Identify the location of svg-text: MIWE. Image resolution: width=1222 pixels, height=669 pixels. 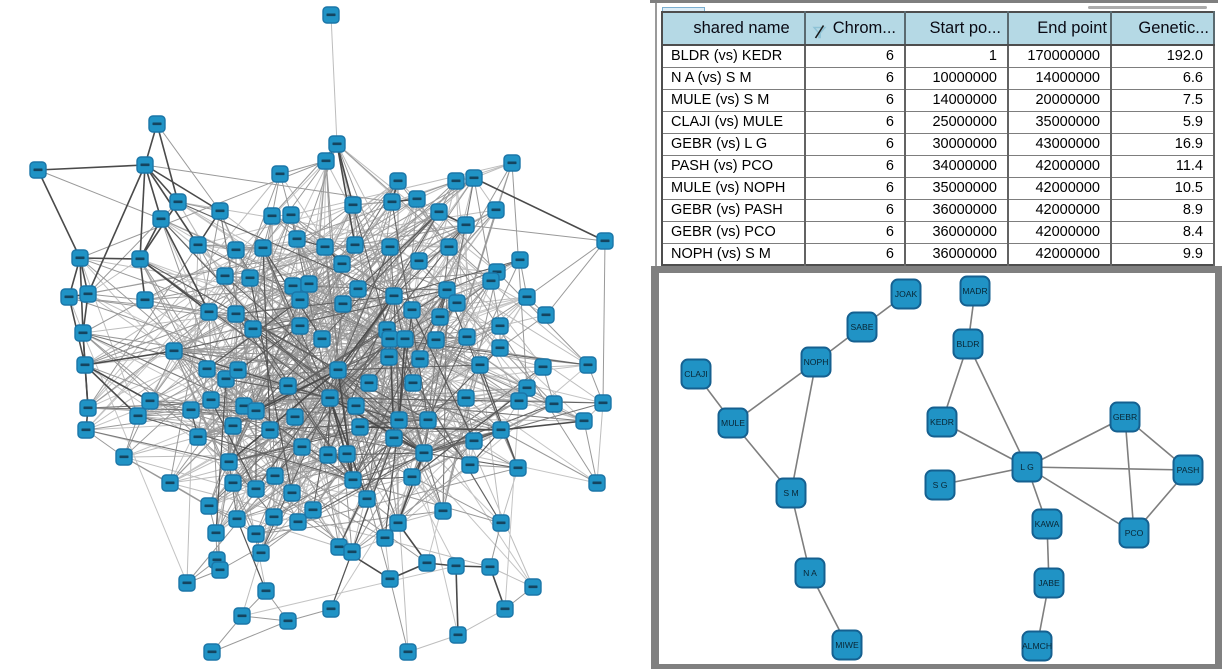
(847, 645).